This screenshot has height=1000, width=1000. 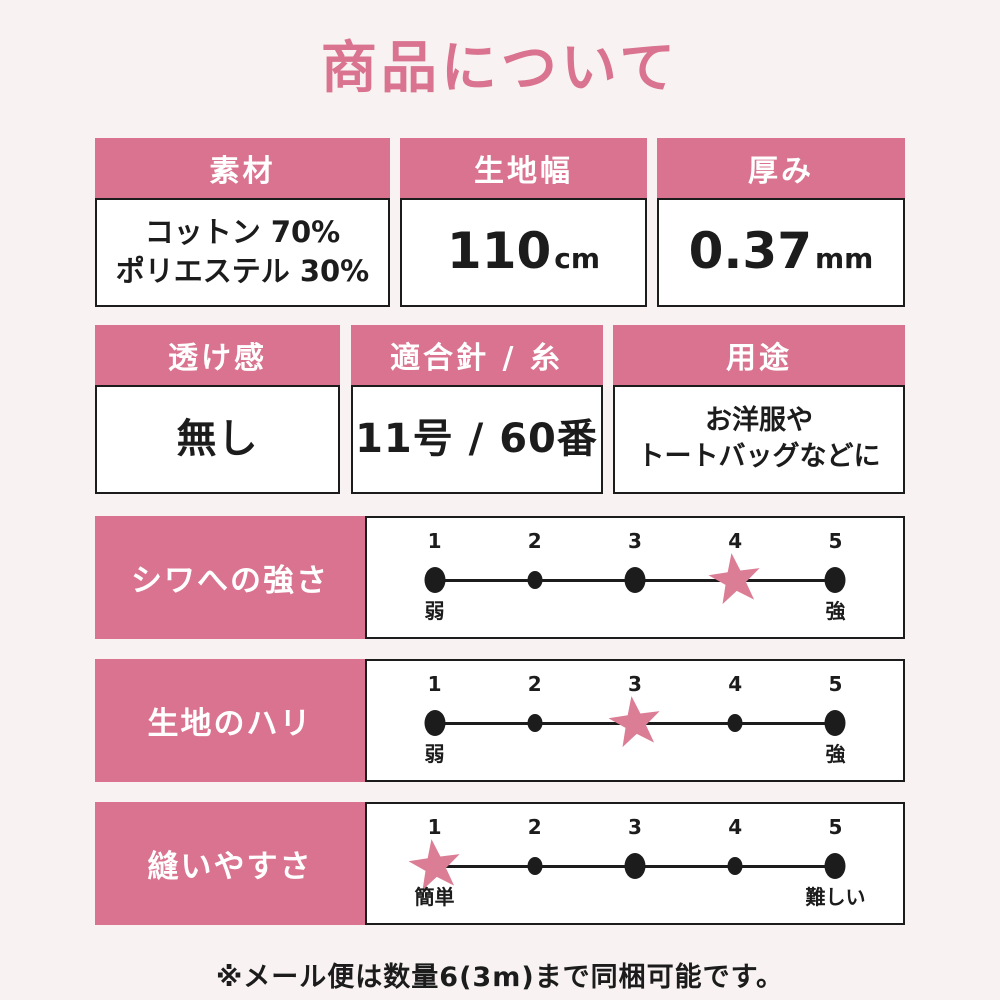 I want to click on spec-card-usage-value: お洋服や トートバッグなどに, so click(x=759, y=439).